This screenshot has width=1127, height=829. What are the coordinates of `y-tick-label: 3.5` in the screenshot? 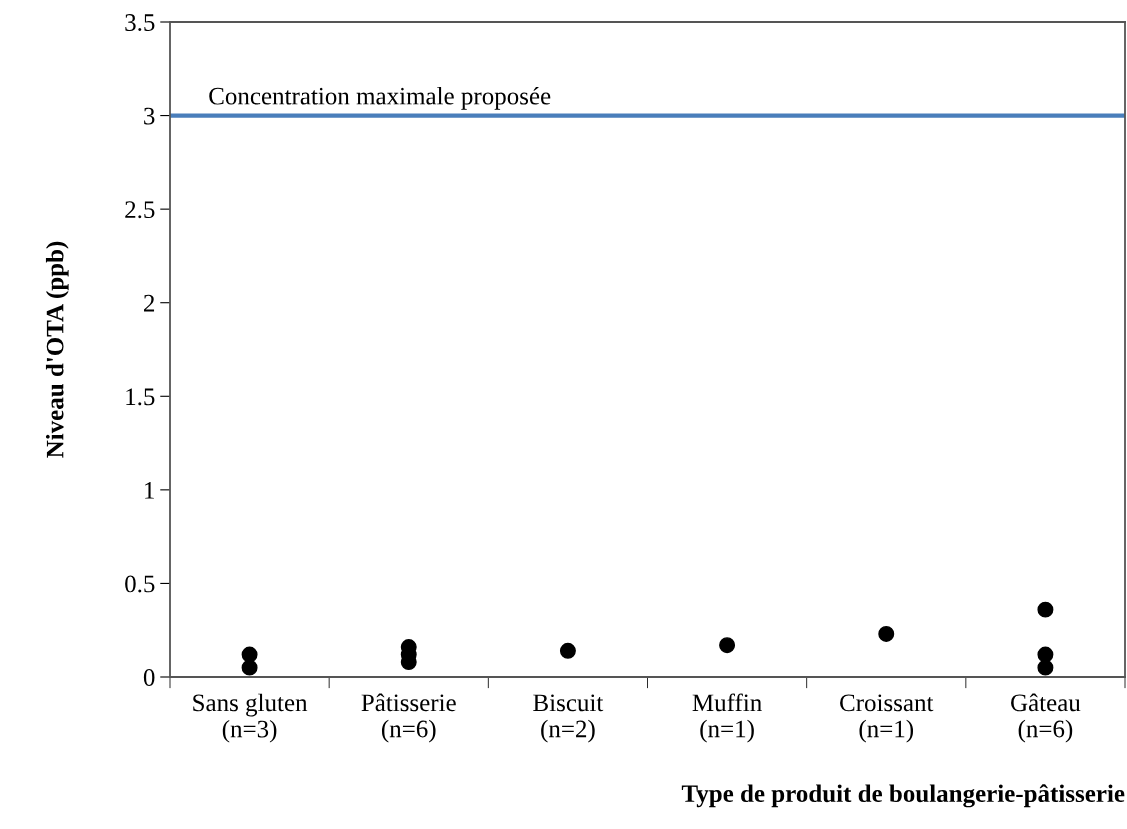 It's located at (140, 23).